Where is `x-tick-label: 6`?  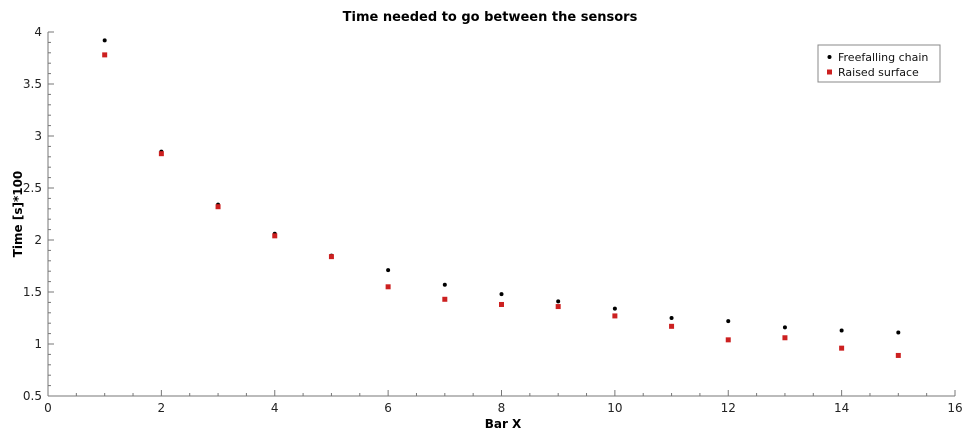
x-tick-label: 6 is located at coordinates (388, 408).